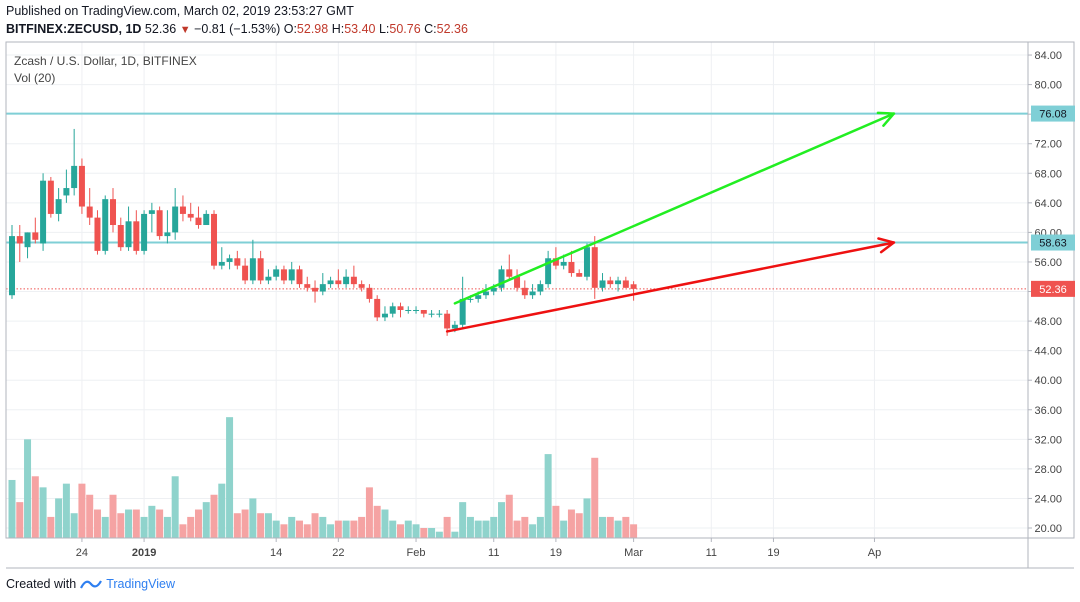  What do you see at coordinates (140, 584) in the screenshot?
I see `tradingview-brand: TradingView` at bounding box center [140, 584].